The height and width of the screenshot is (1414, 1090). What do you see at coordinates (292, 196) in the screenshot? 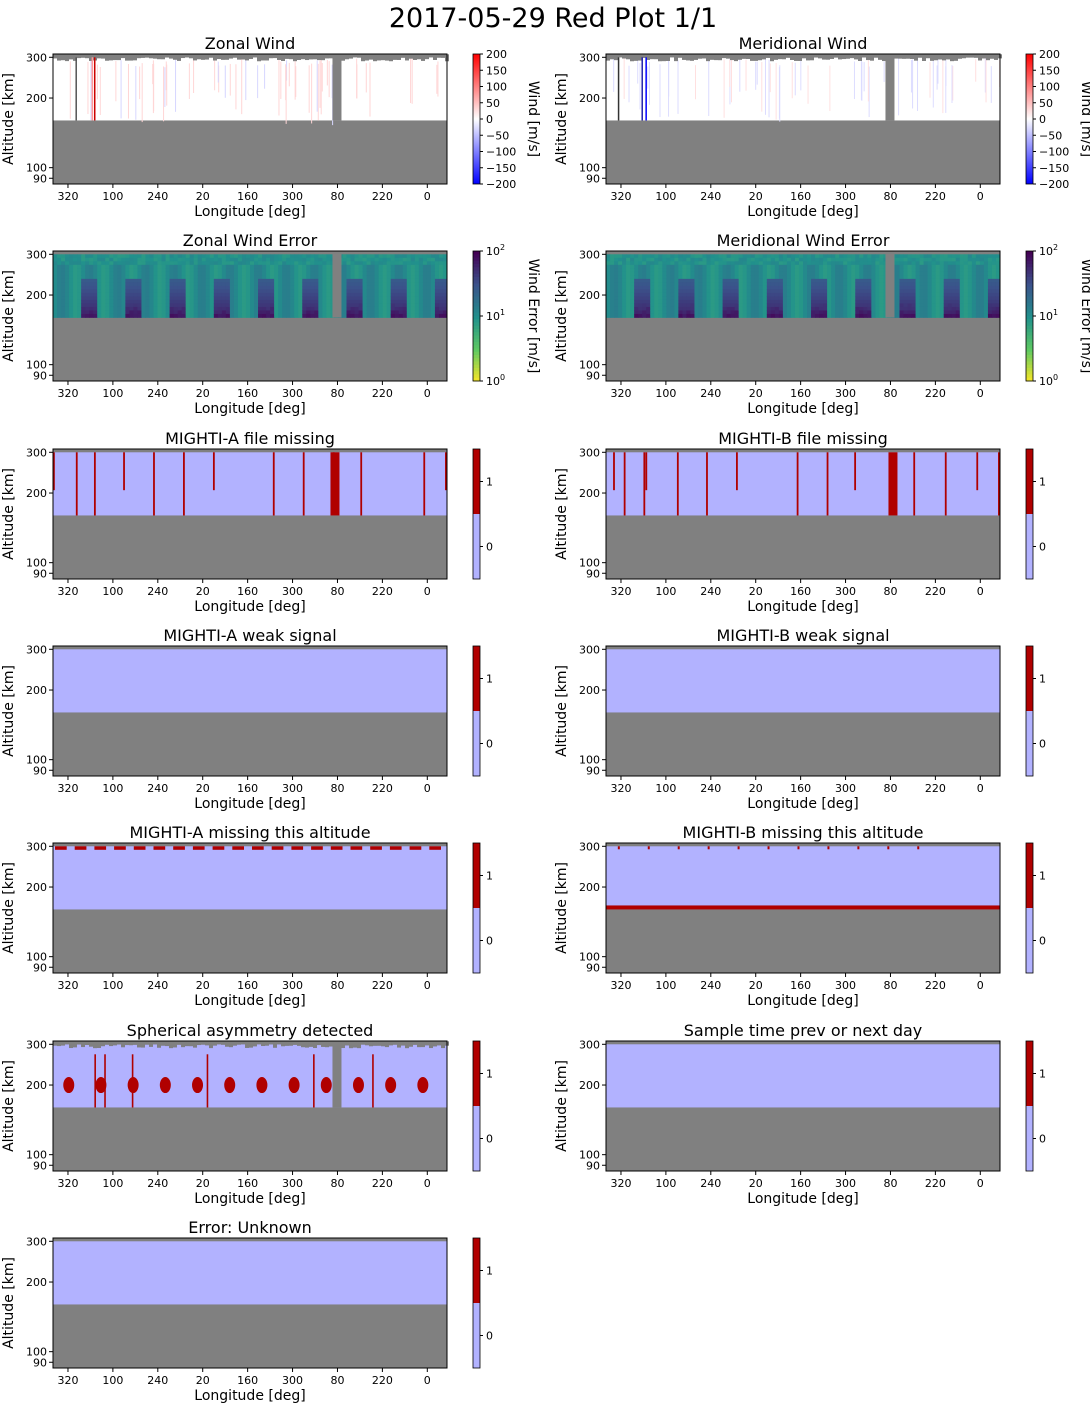
I see `x-tick-label: 300` at bounding box center [292, 196].